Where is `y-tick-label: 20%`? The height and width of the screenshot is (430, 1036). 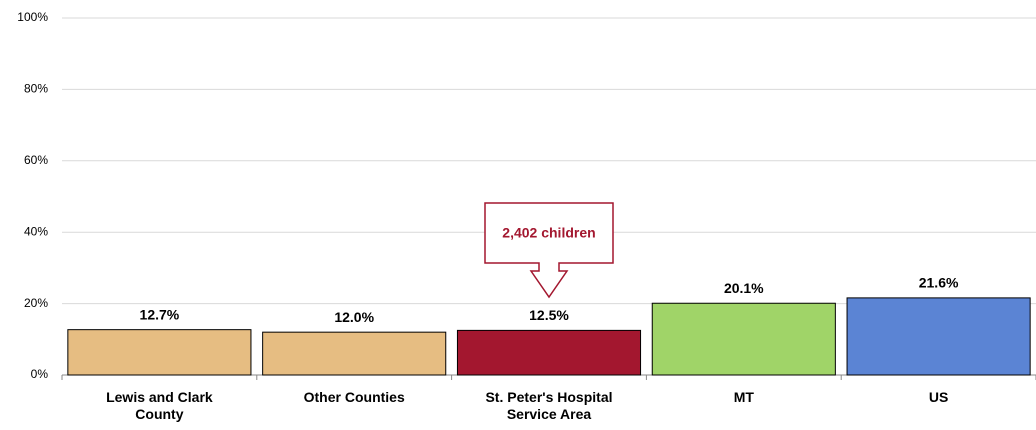 y-tick-label: 20% is located at coordinates (36, 303).